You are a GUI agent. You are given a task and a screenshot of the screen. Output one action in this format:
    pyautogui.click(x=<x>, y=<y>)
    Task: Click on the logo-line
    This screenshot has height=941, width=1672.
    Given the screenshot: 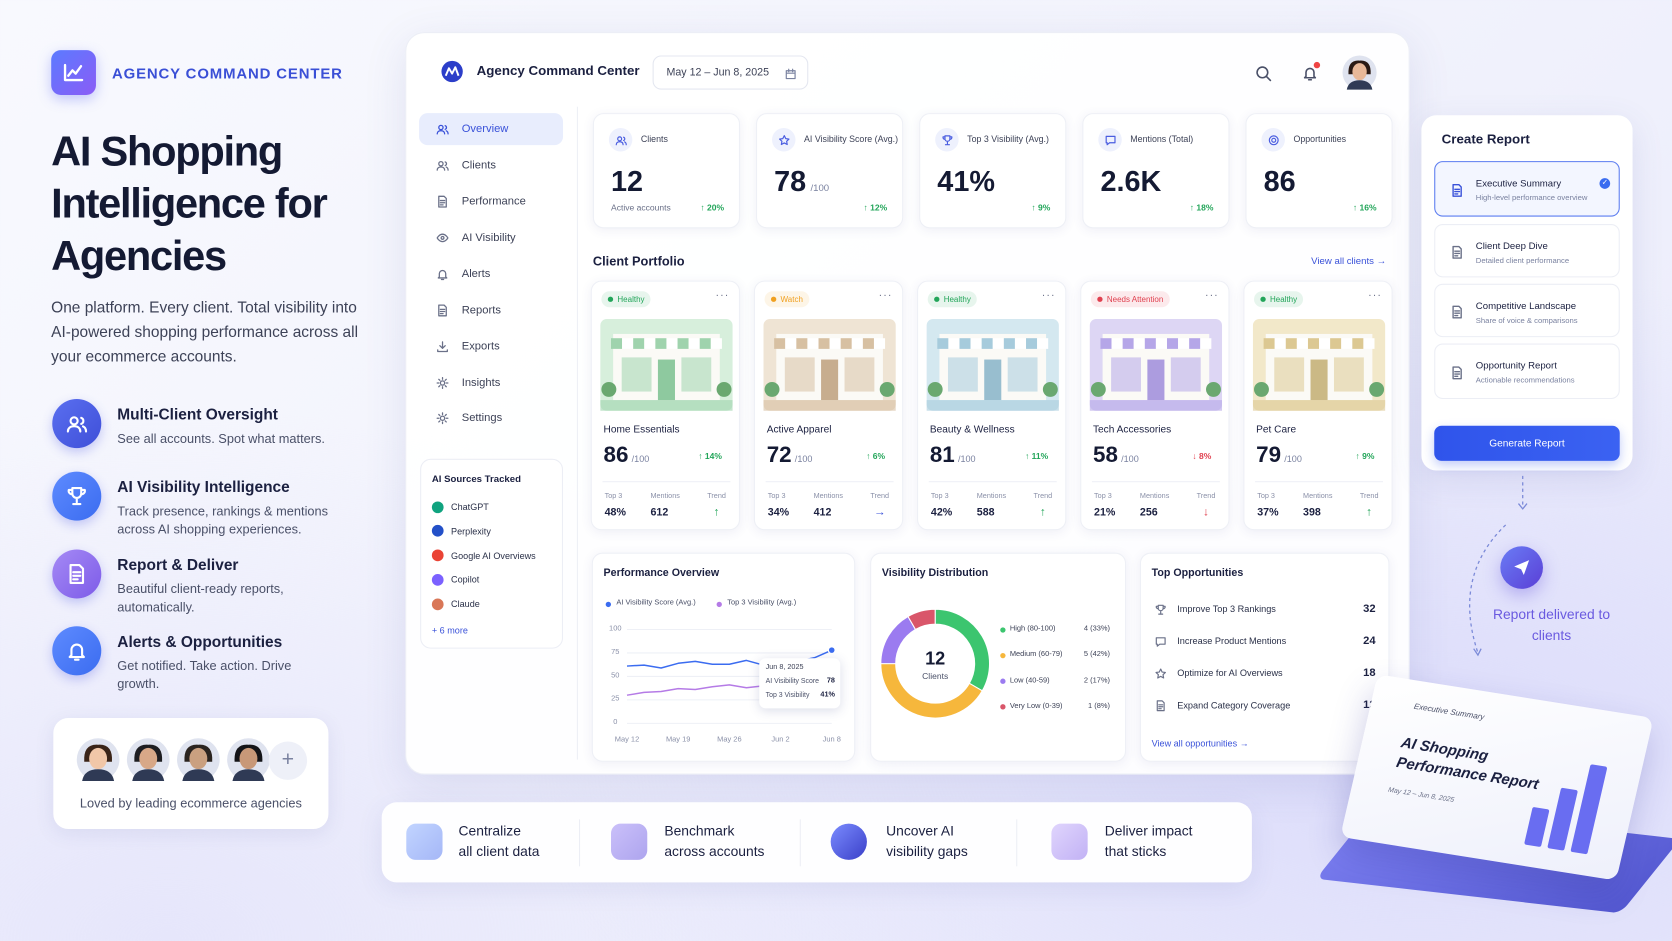 What is the action you would take?
    pyautogui.click(x=73, y=72)
    